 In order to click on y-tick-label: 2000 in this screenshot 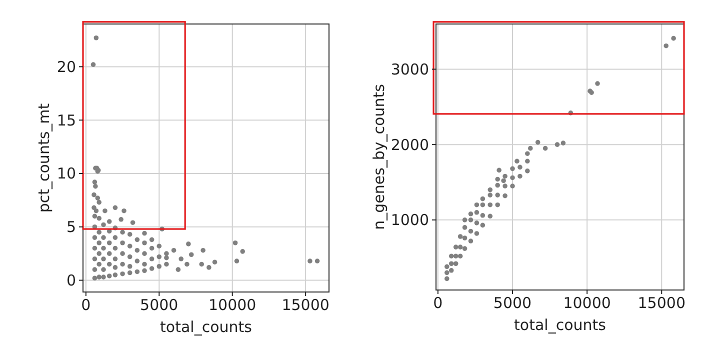, I will do `click(409, 145)`.